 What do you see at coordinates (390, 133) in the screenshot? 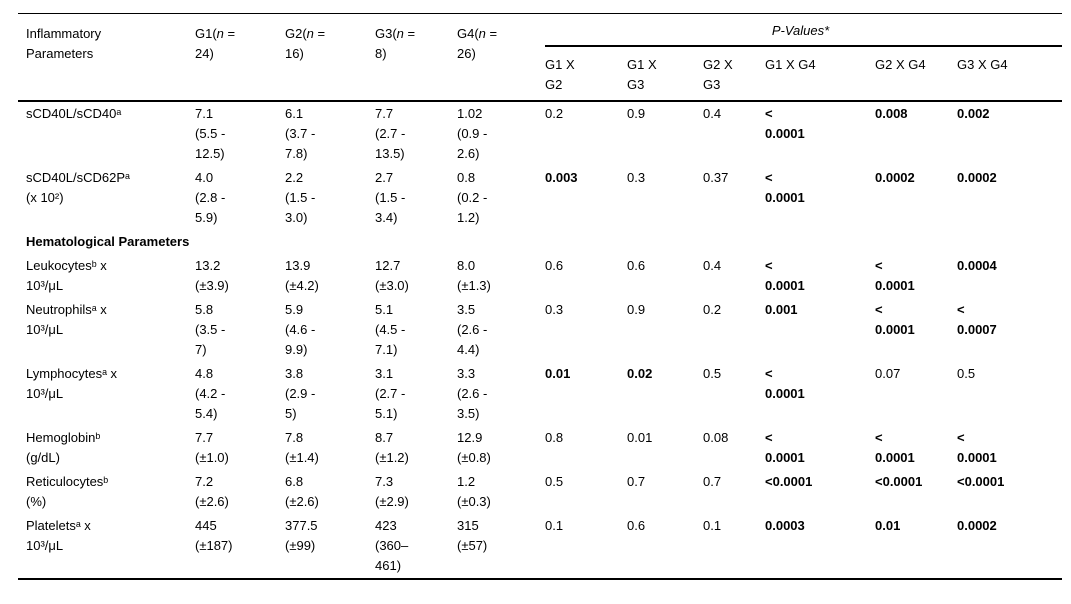
I see `group-value-cell: 7.7 (2.7 - 13.5)` at bounding box center [390, 133].